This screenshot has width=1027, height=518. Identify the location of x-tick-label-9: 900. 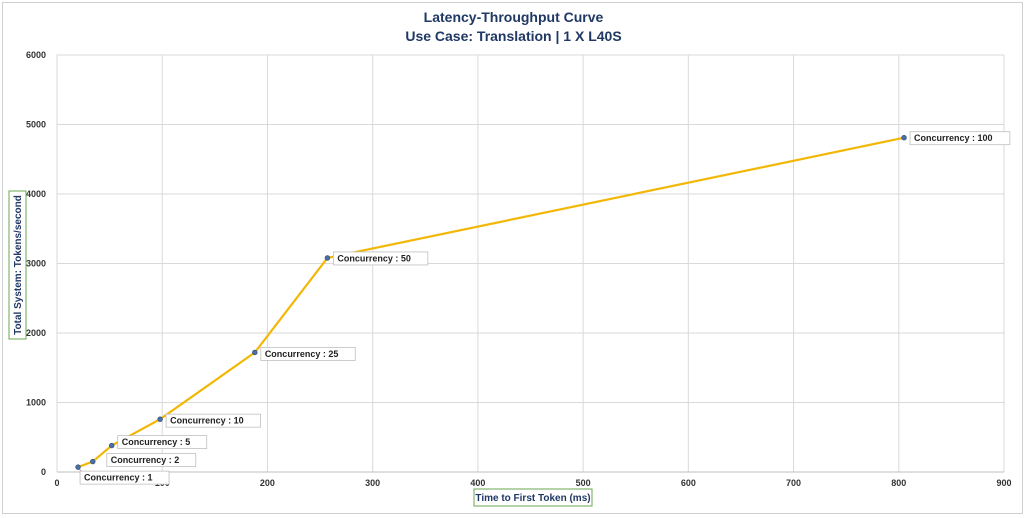
(1003, 483).